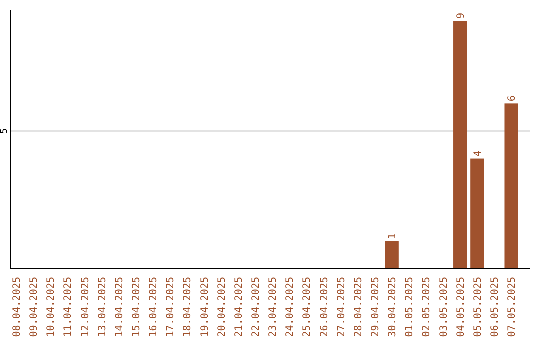 The height and width of the screenshot is (340, 540). What do you see at coordinates (478, 153) in the screenshot?
I see `data-label: 4` at bounding box center [478, 153].